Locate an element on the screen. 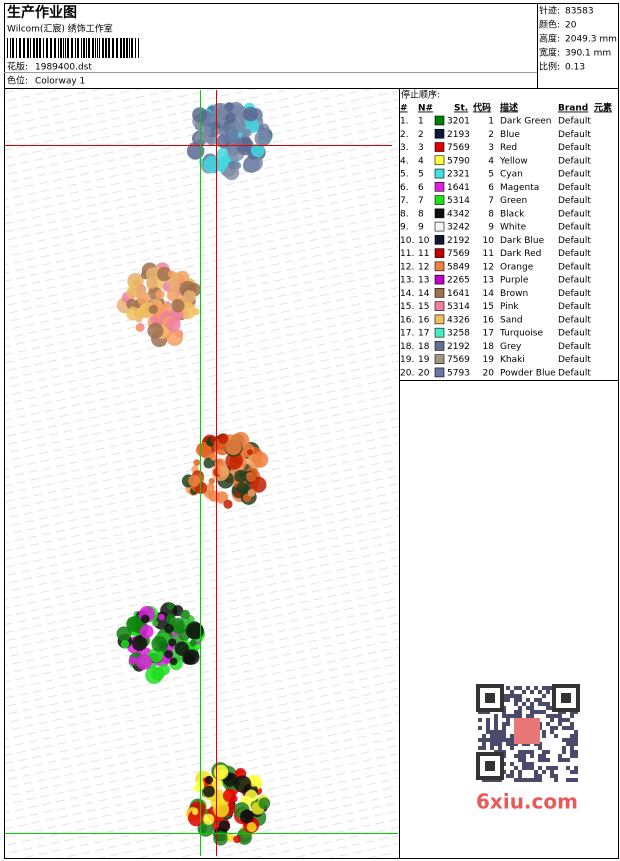 This screenshot has width=620, height=861. needle: 2 is located at coordinates (421, 135).